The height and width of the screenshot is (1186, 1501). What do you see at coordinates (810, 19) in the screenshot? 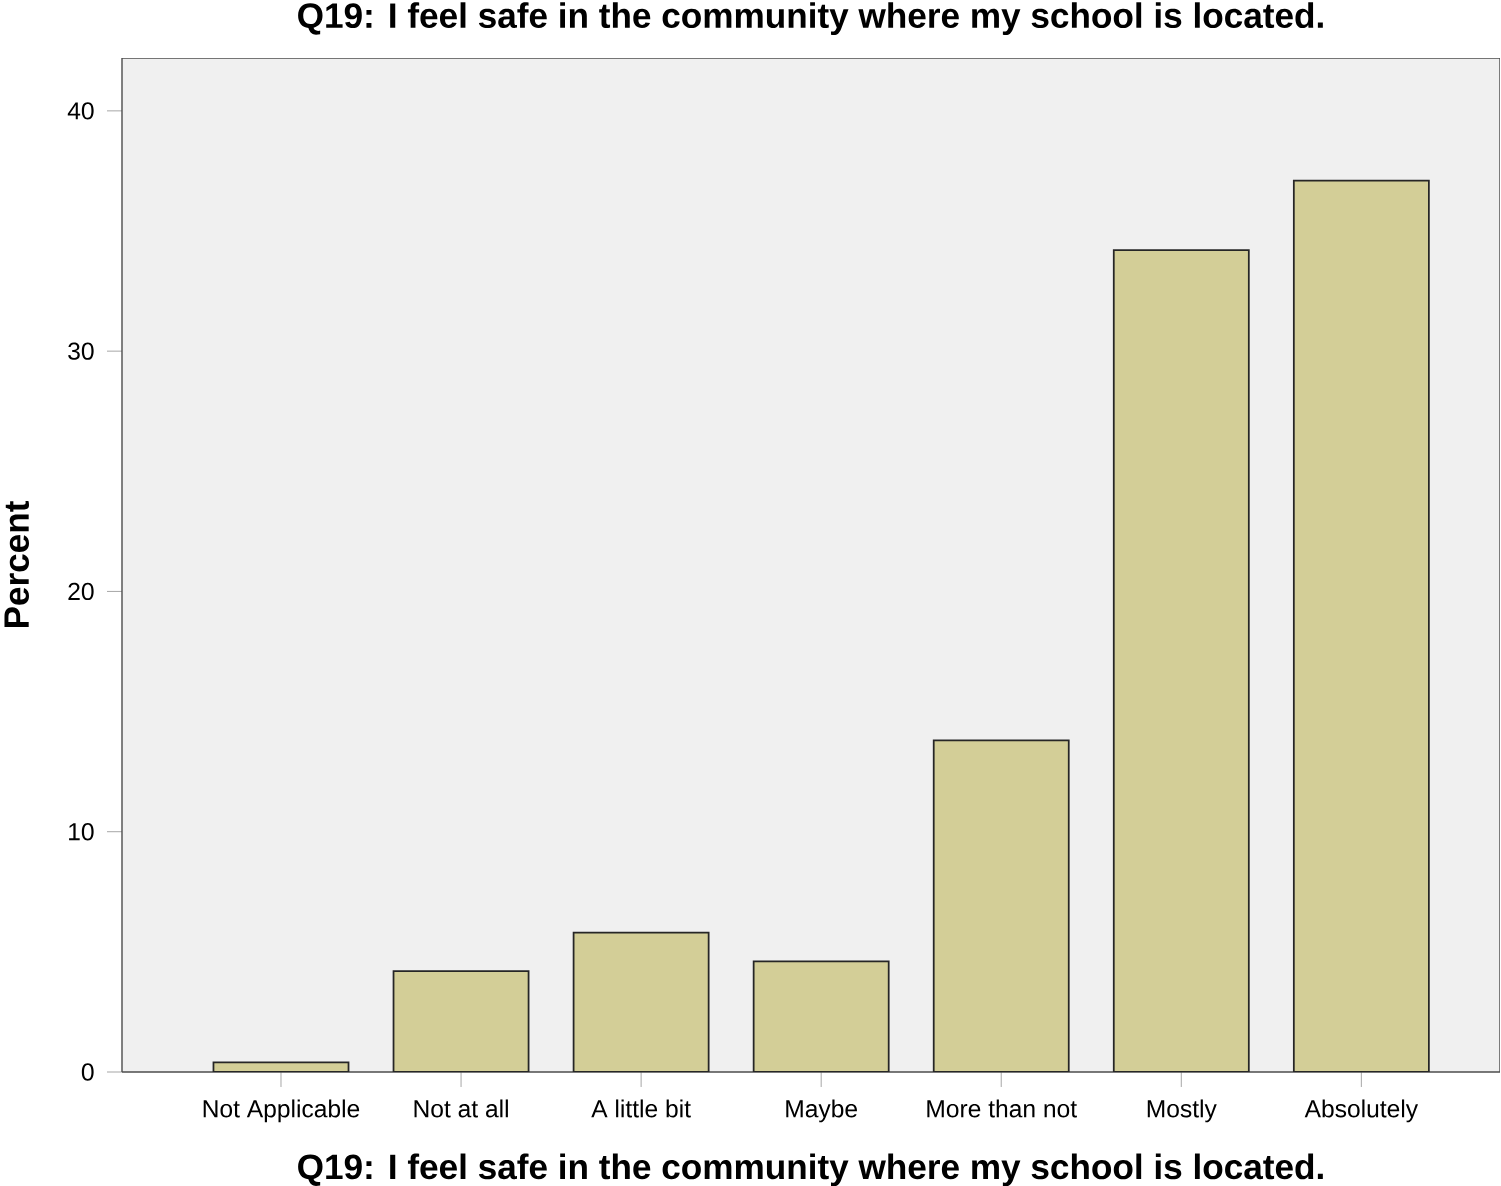
I see `chart-title: Q19: I feel safe in the community where my school is located.` at bounding box center [810, 19].